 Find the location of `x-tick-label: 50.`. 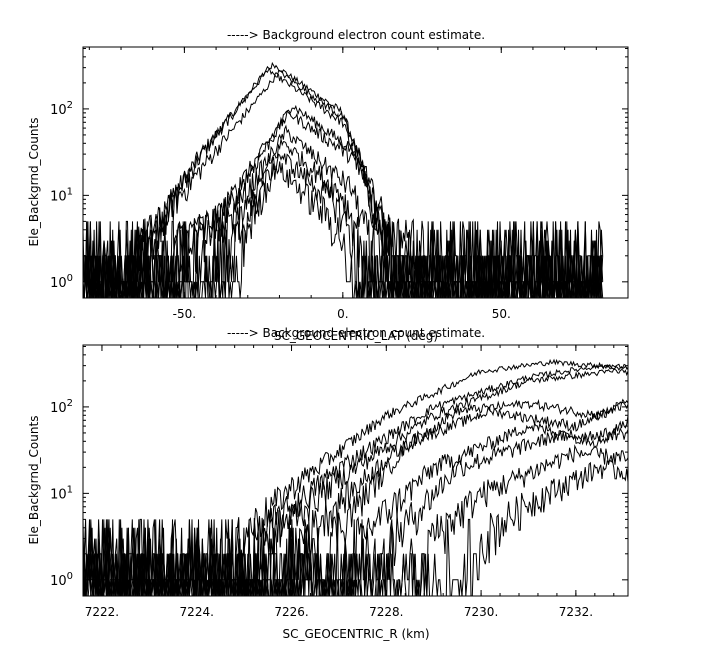

x-tick-label: 50. is located at coordinates (501, 314).